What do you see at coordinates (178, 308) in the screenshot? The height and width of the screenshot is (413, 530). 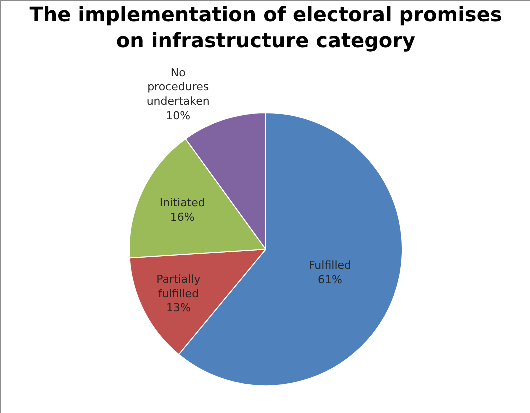 I see `data-label: 13%` at bounding box center [178, 308].